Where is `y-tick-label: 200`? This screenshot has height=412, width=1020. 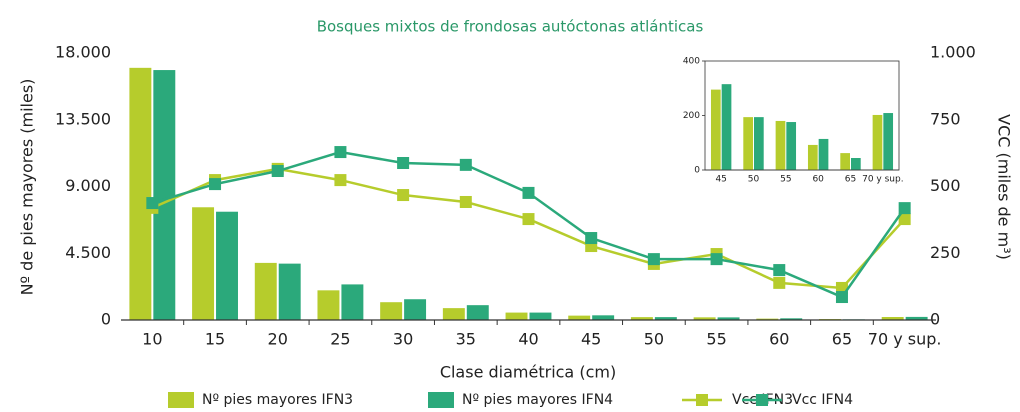
y-tick-label: 200 is located at coordinates (691, 116).